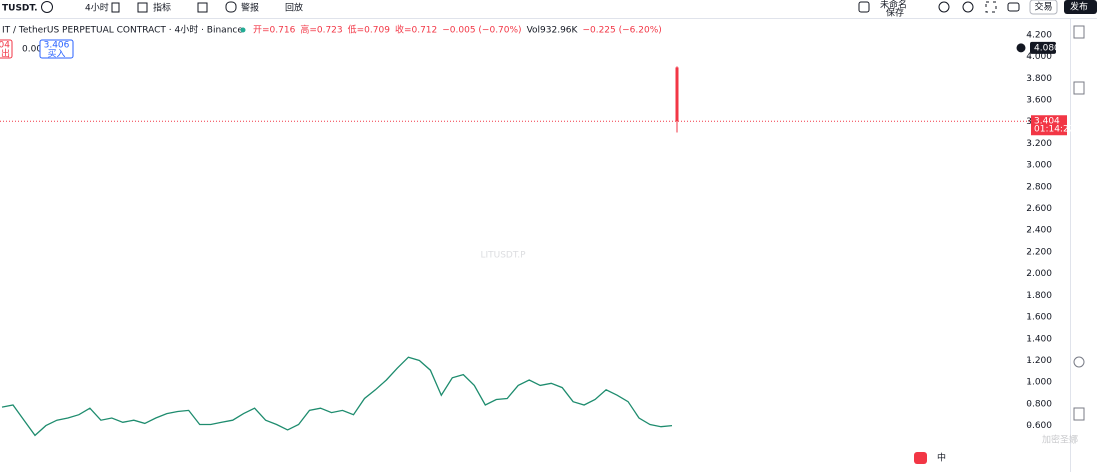 This screenshot has width=1097, height=476. I want to click on alert-icon, so click(231, 7).